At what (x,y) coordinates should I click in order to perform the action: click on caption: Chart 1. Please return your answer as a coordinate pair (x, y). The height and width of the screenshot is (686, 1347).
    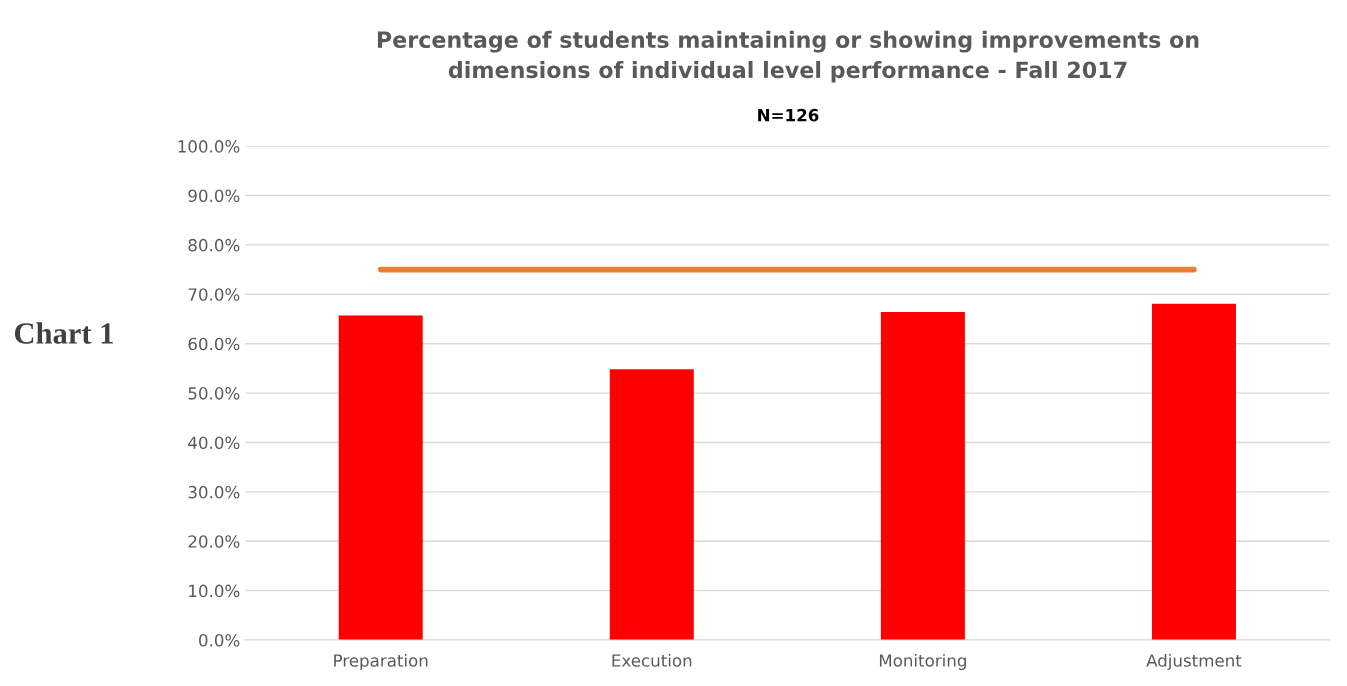
    Looking at the image, I should click on (63, 333).